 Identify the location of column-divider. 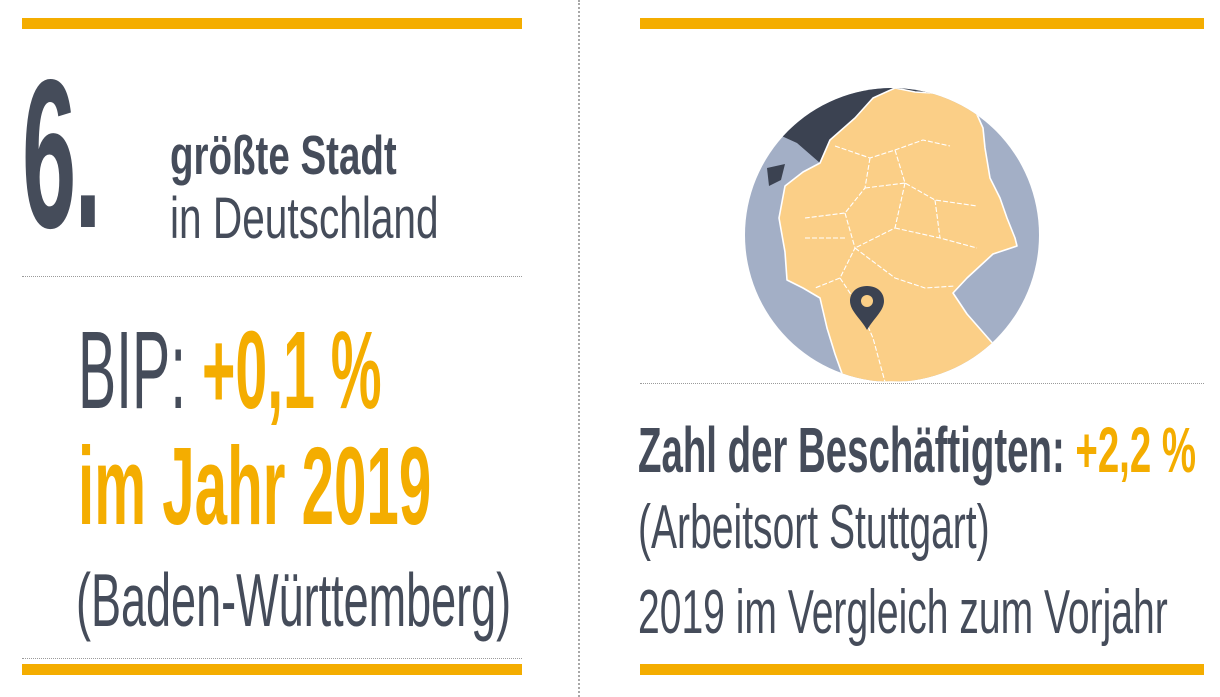
(579, 348).